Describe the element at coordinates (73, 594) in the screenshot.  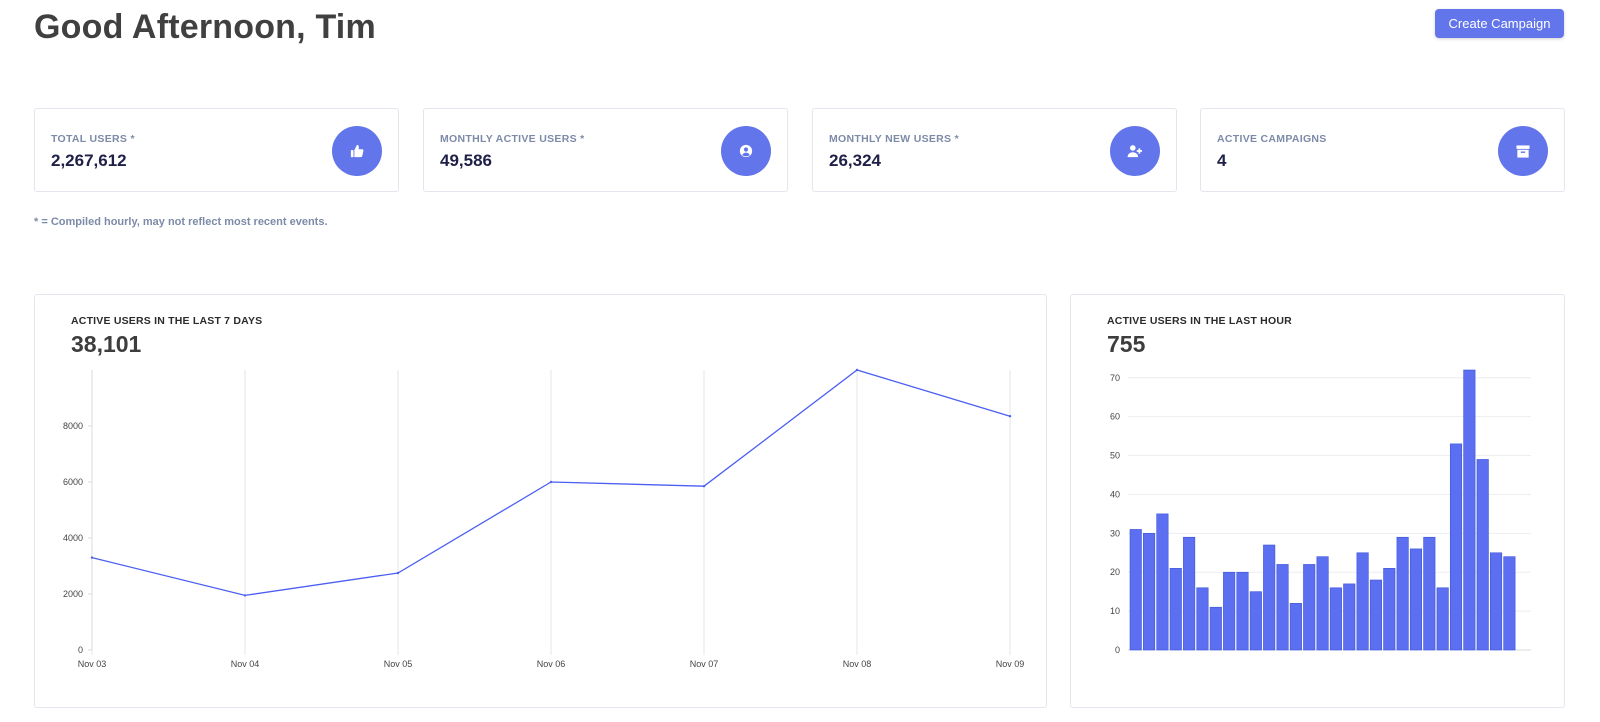
I see `y-tick-label: 2000` at that location.